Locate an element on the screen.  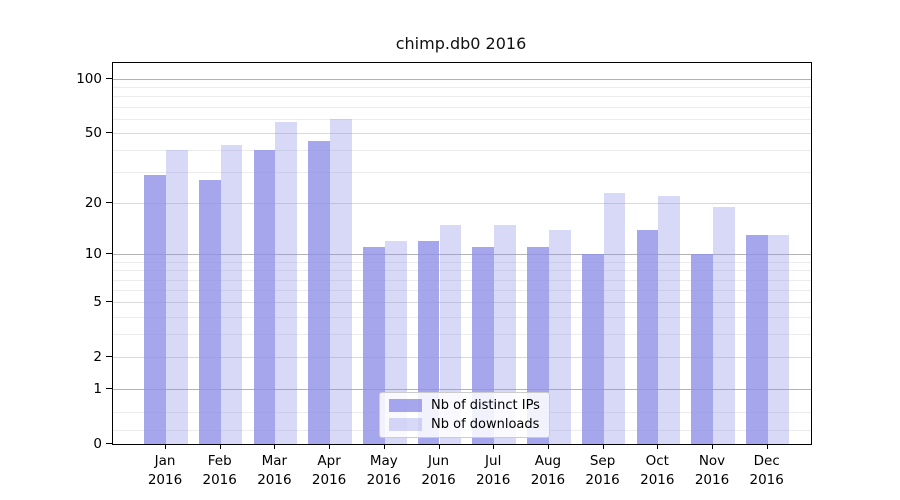
y-tick-label: 0 is located at coordinates (97, 444).